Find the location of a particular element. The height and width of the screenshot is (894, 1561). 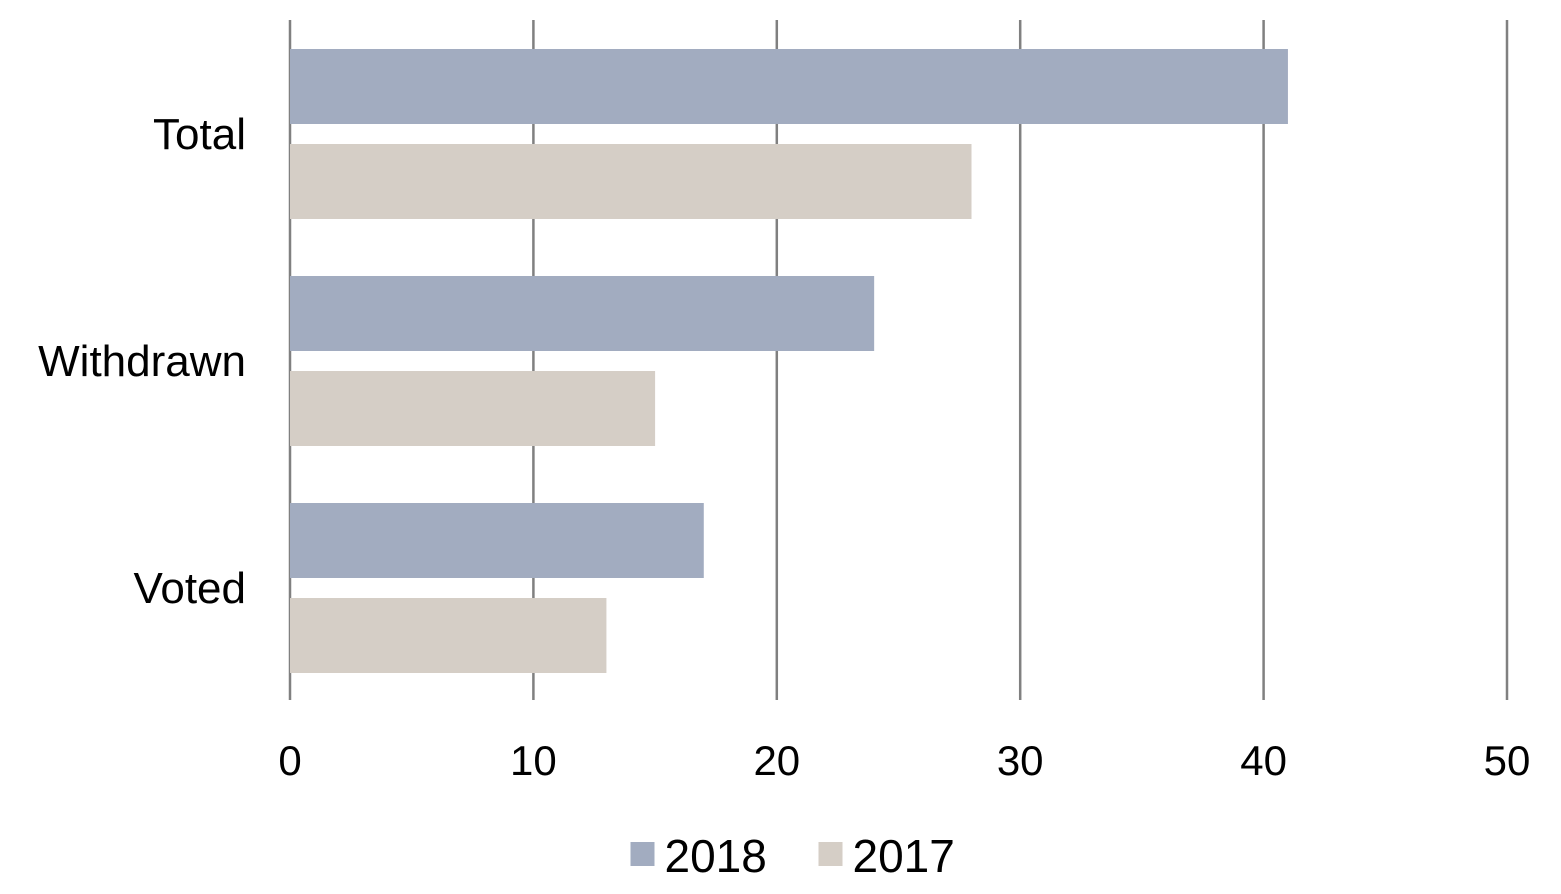

category-label-voted: Voted is located at coordinates (189, 588).